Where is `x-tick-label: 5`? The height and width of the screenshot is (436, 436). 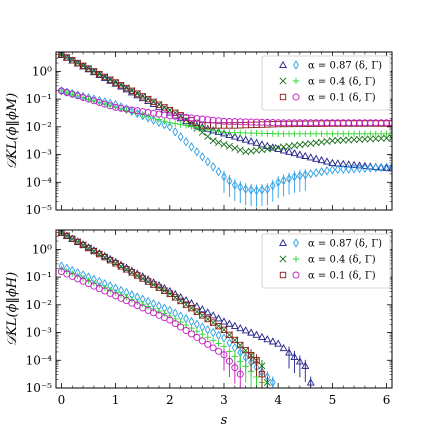 x-tick-label: 5 is located at coordinates (333, 400).